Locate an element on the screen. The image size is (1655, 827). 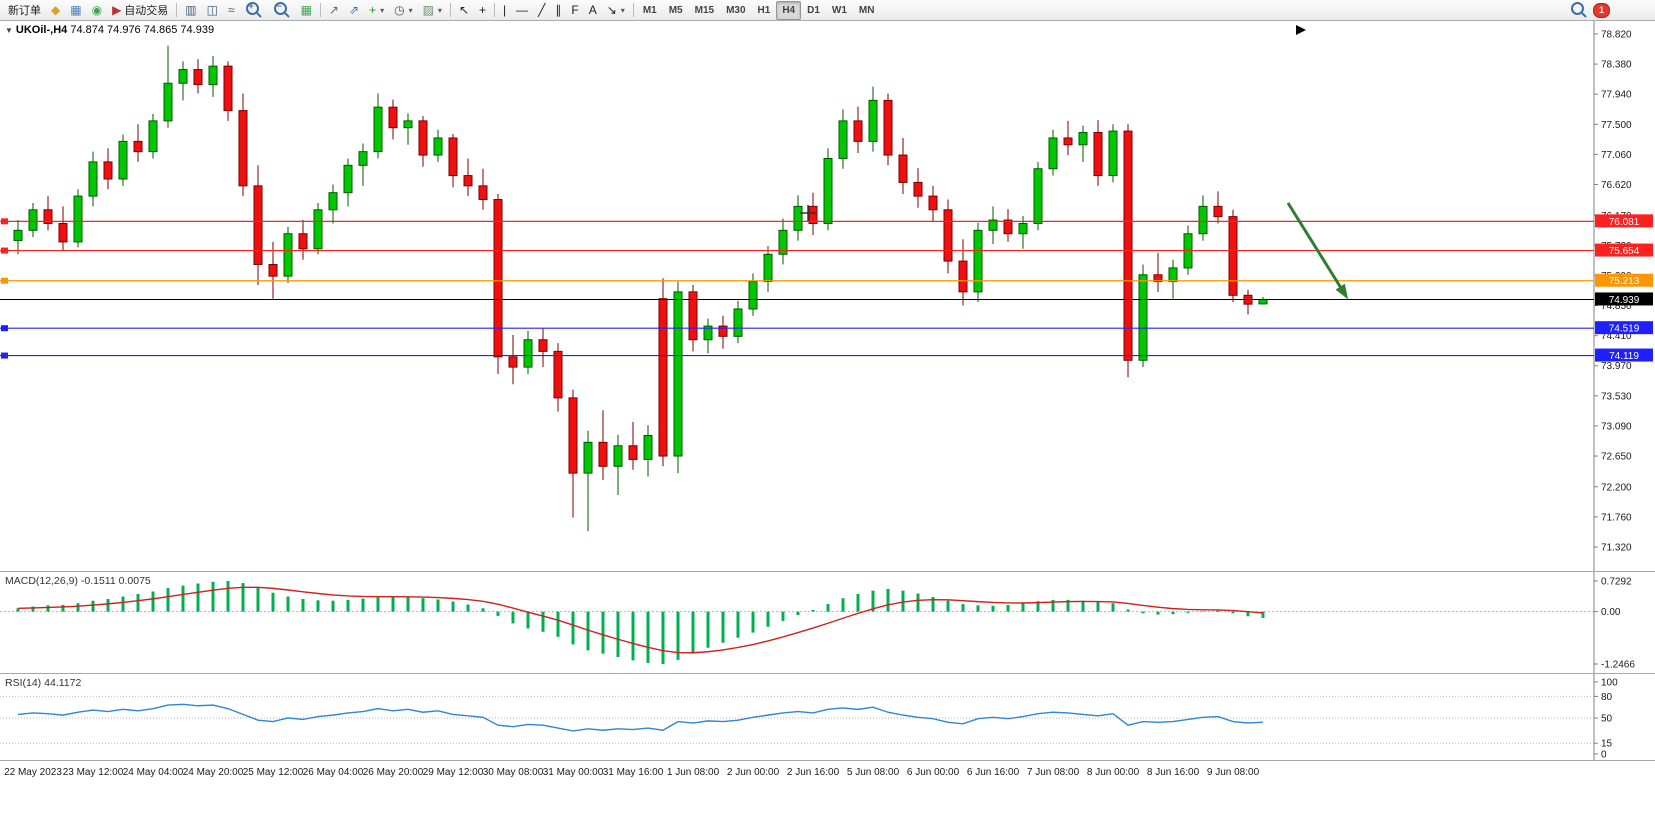
crosshair-icon: + is located at coordinates (483, 9).